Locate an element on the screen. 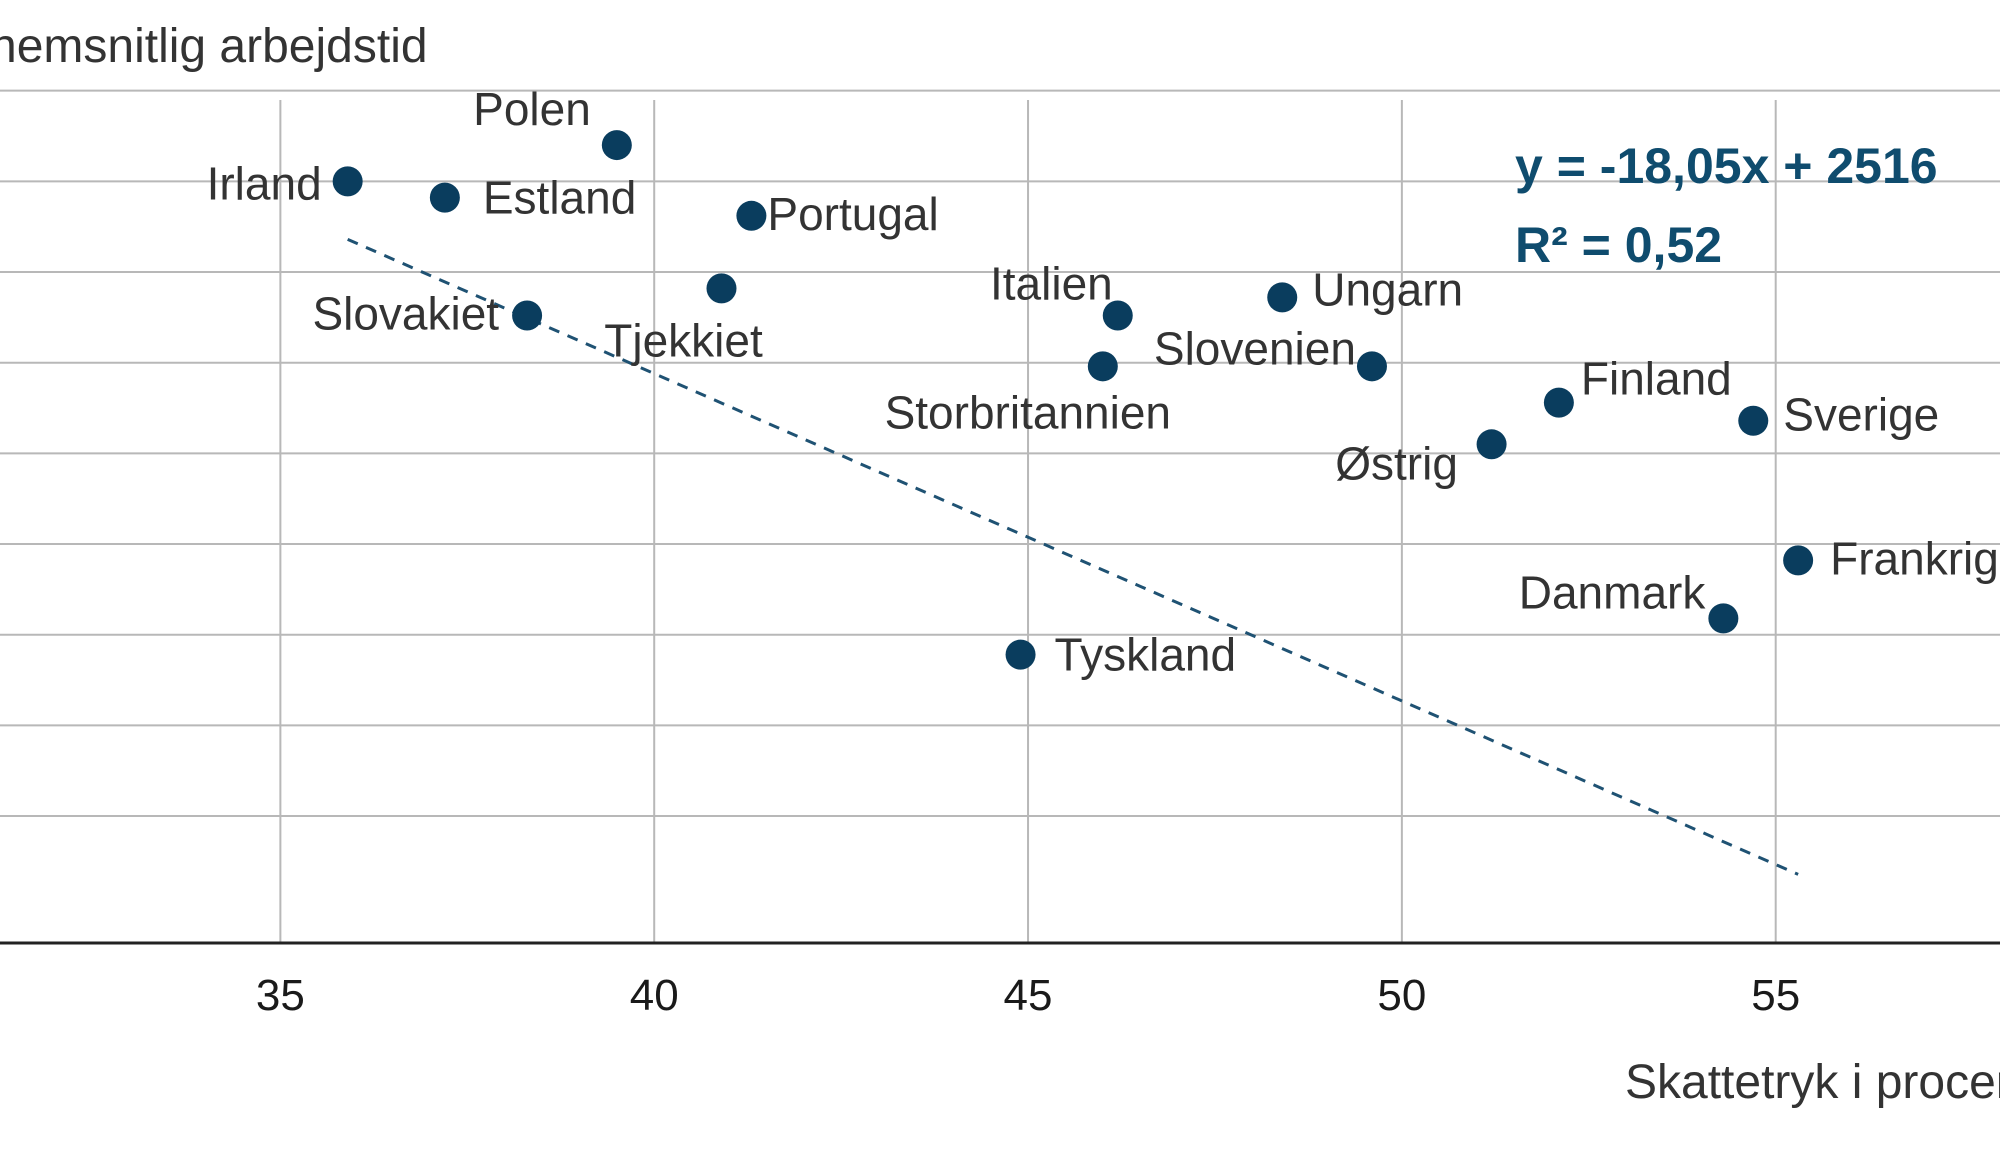  y-axis-title: nemsnitlig arbejdstid is located at coordinates (214, 46).